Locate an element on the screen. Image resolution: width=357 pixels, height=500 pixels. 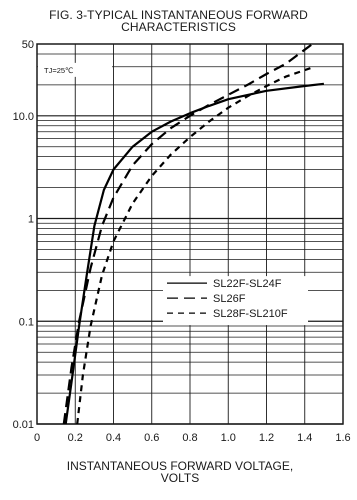
x-tick-label: 1.6 is located at coordinates (342, 438).